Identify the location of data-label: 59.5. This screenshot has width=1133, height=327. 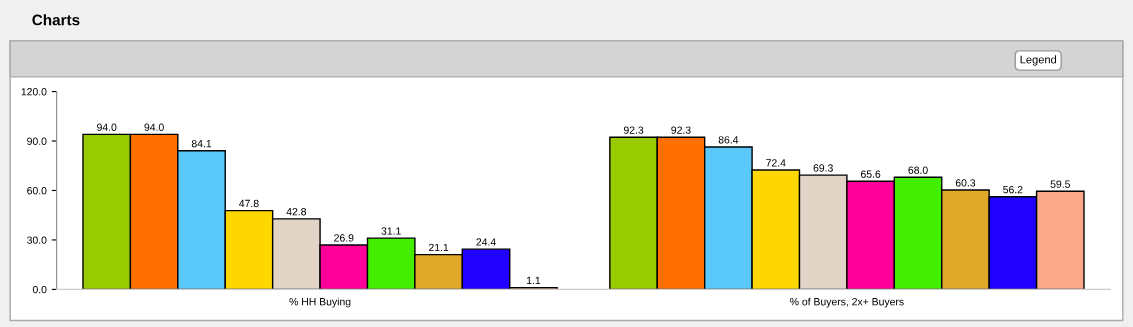
(1060, 184).